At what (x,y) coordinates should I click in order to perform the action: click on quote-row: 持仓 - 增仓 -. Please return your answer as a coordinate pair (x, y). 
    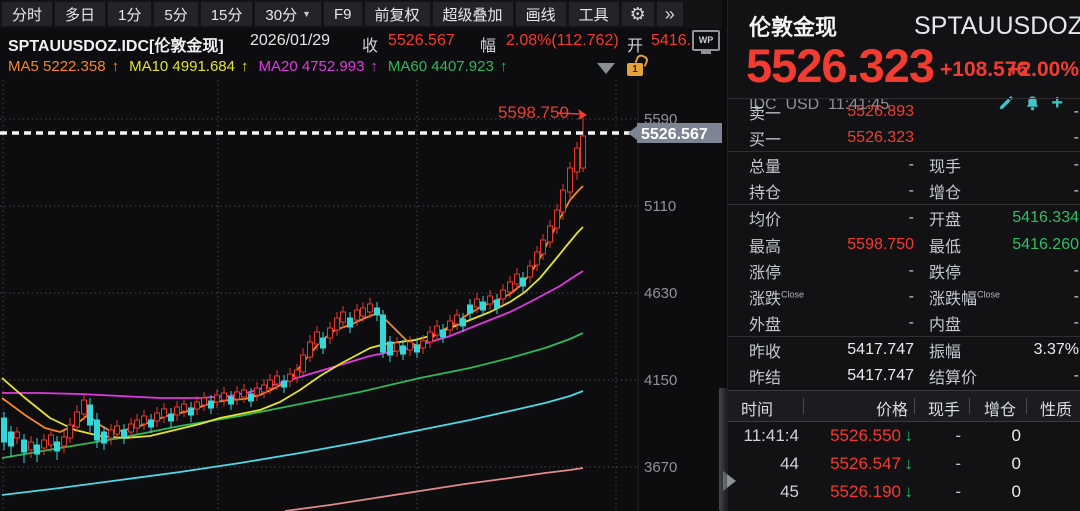
    Looking at the image, I should click on (904, 192).